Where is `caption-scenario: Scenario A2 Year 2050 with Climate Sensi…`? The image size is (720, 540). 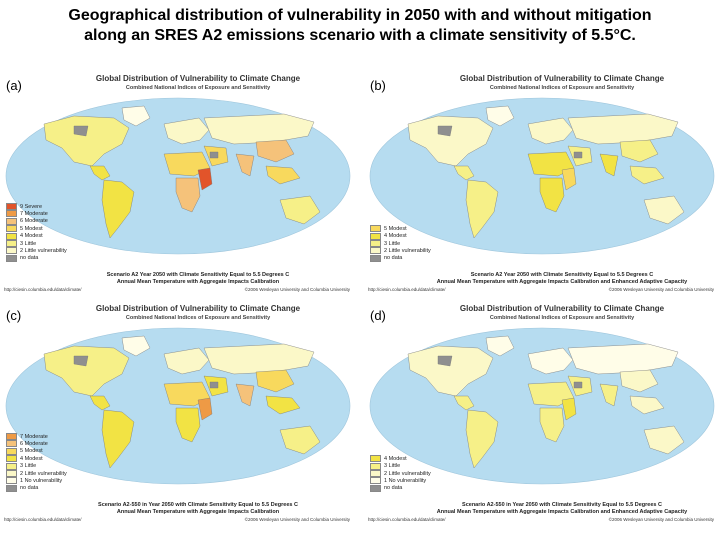
caption-scenario: Scenario A2 Year 2050 with Climate Sensi… is located at coordinates (198, 275).